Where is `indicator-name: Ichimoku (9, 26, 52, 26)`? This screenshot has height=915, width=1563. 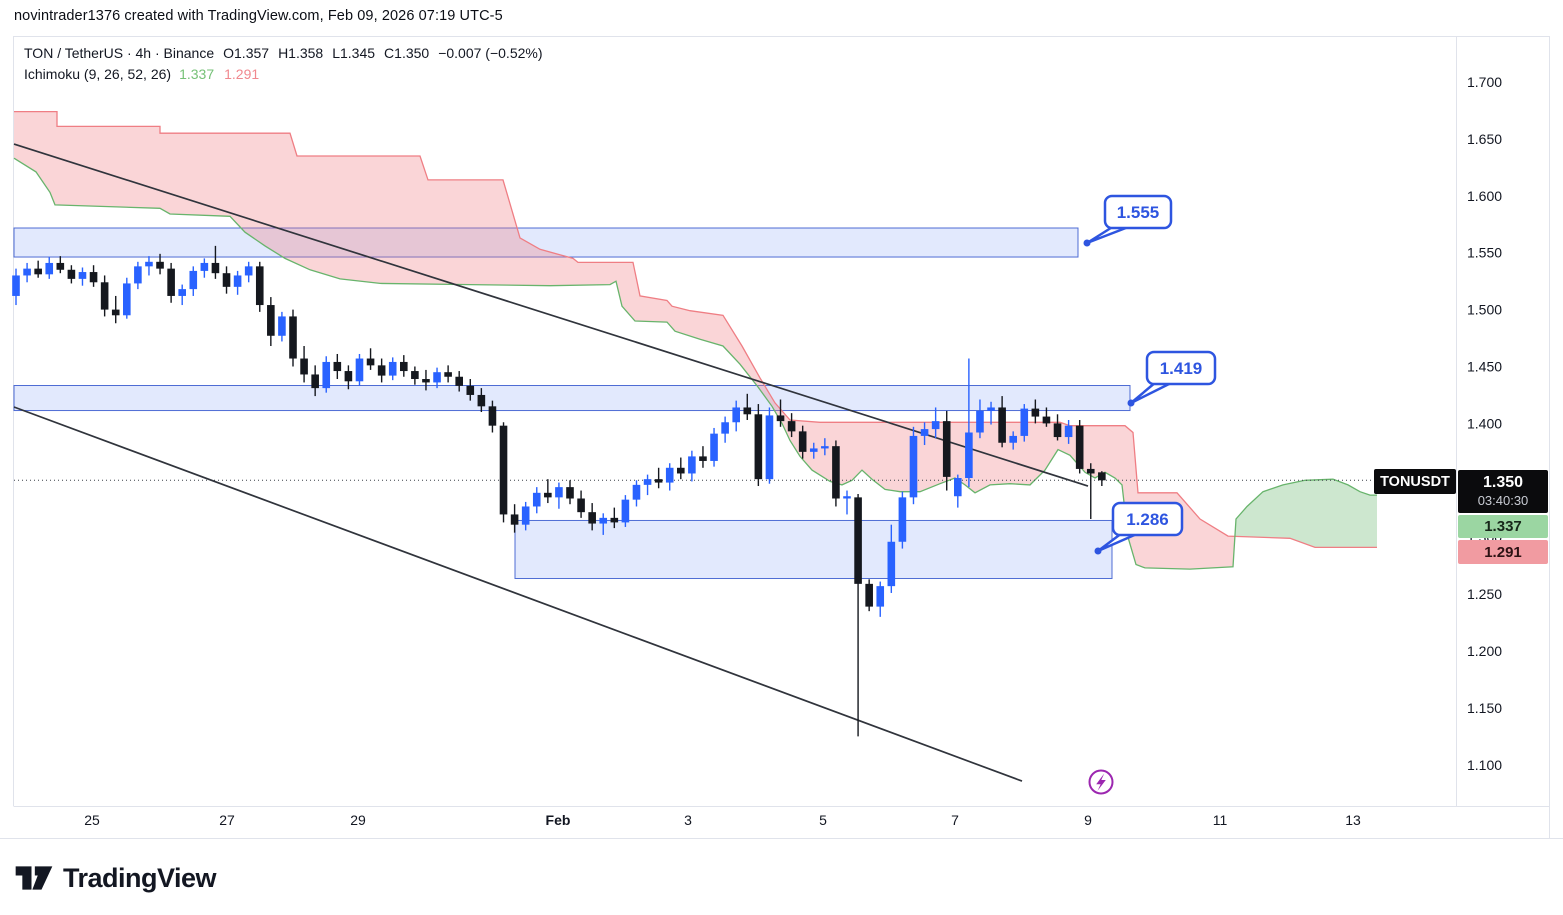
indicator-name: Ichimoku (9, 26, 52, 26) is located at coordinates (98, 74).